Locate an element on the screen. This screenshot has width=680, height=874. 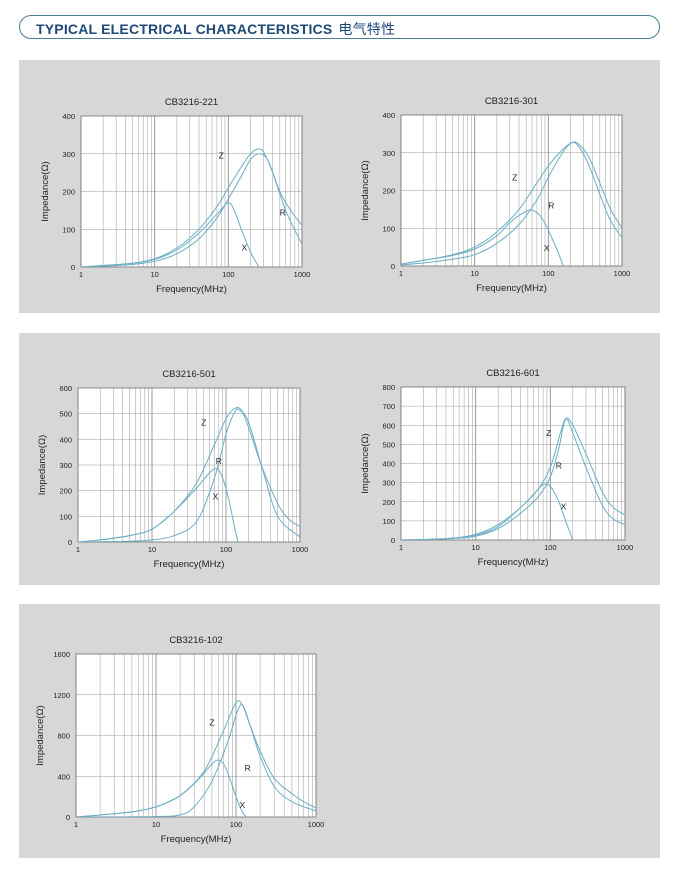
series-z-line is located at coordinates (511, 203).